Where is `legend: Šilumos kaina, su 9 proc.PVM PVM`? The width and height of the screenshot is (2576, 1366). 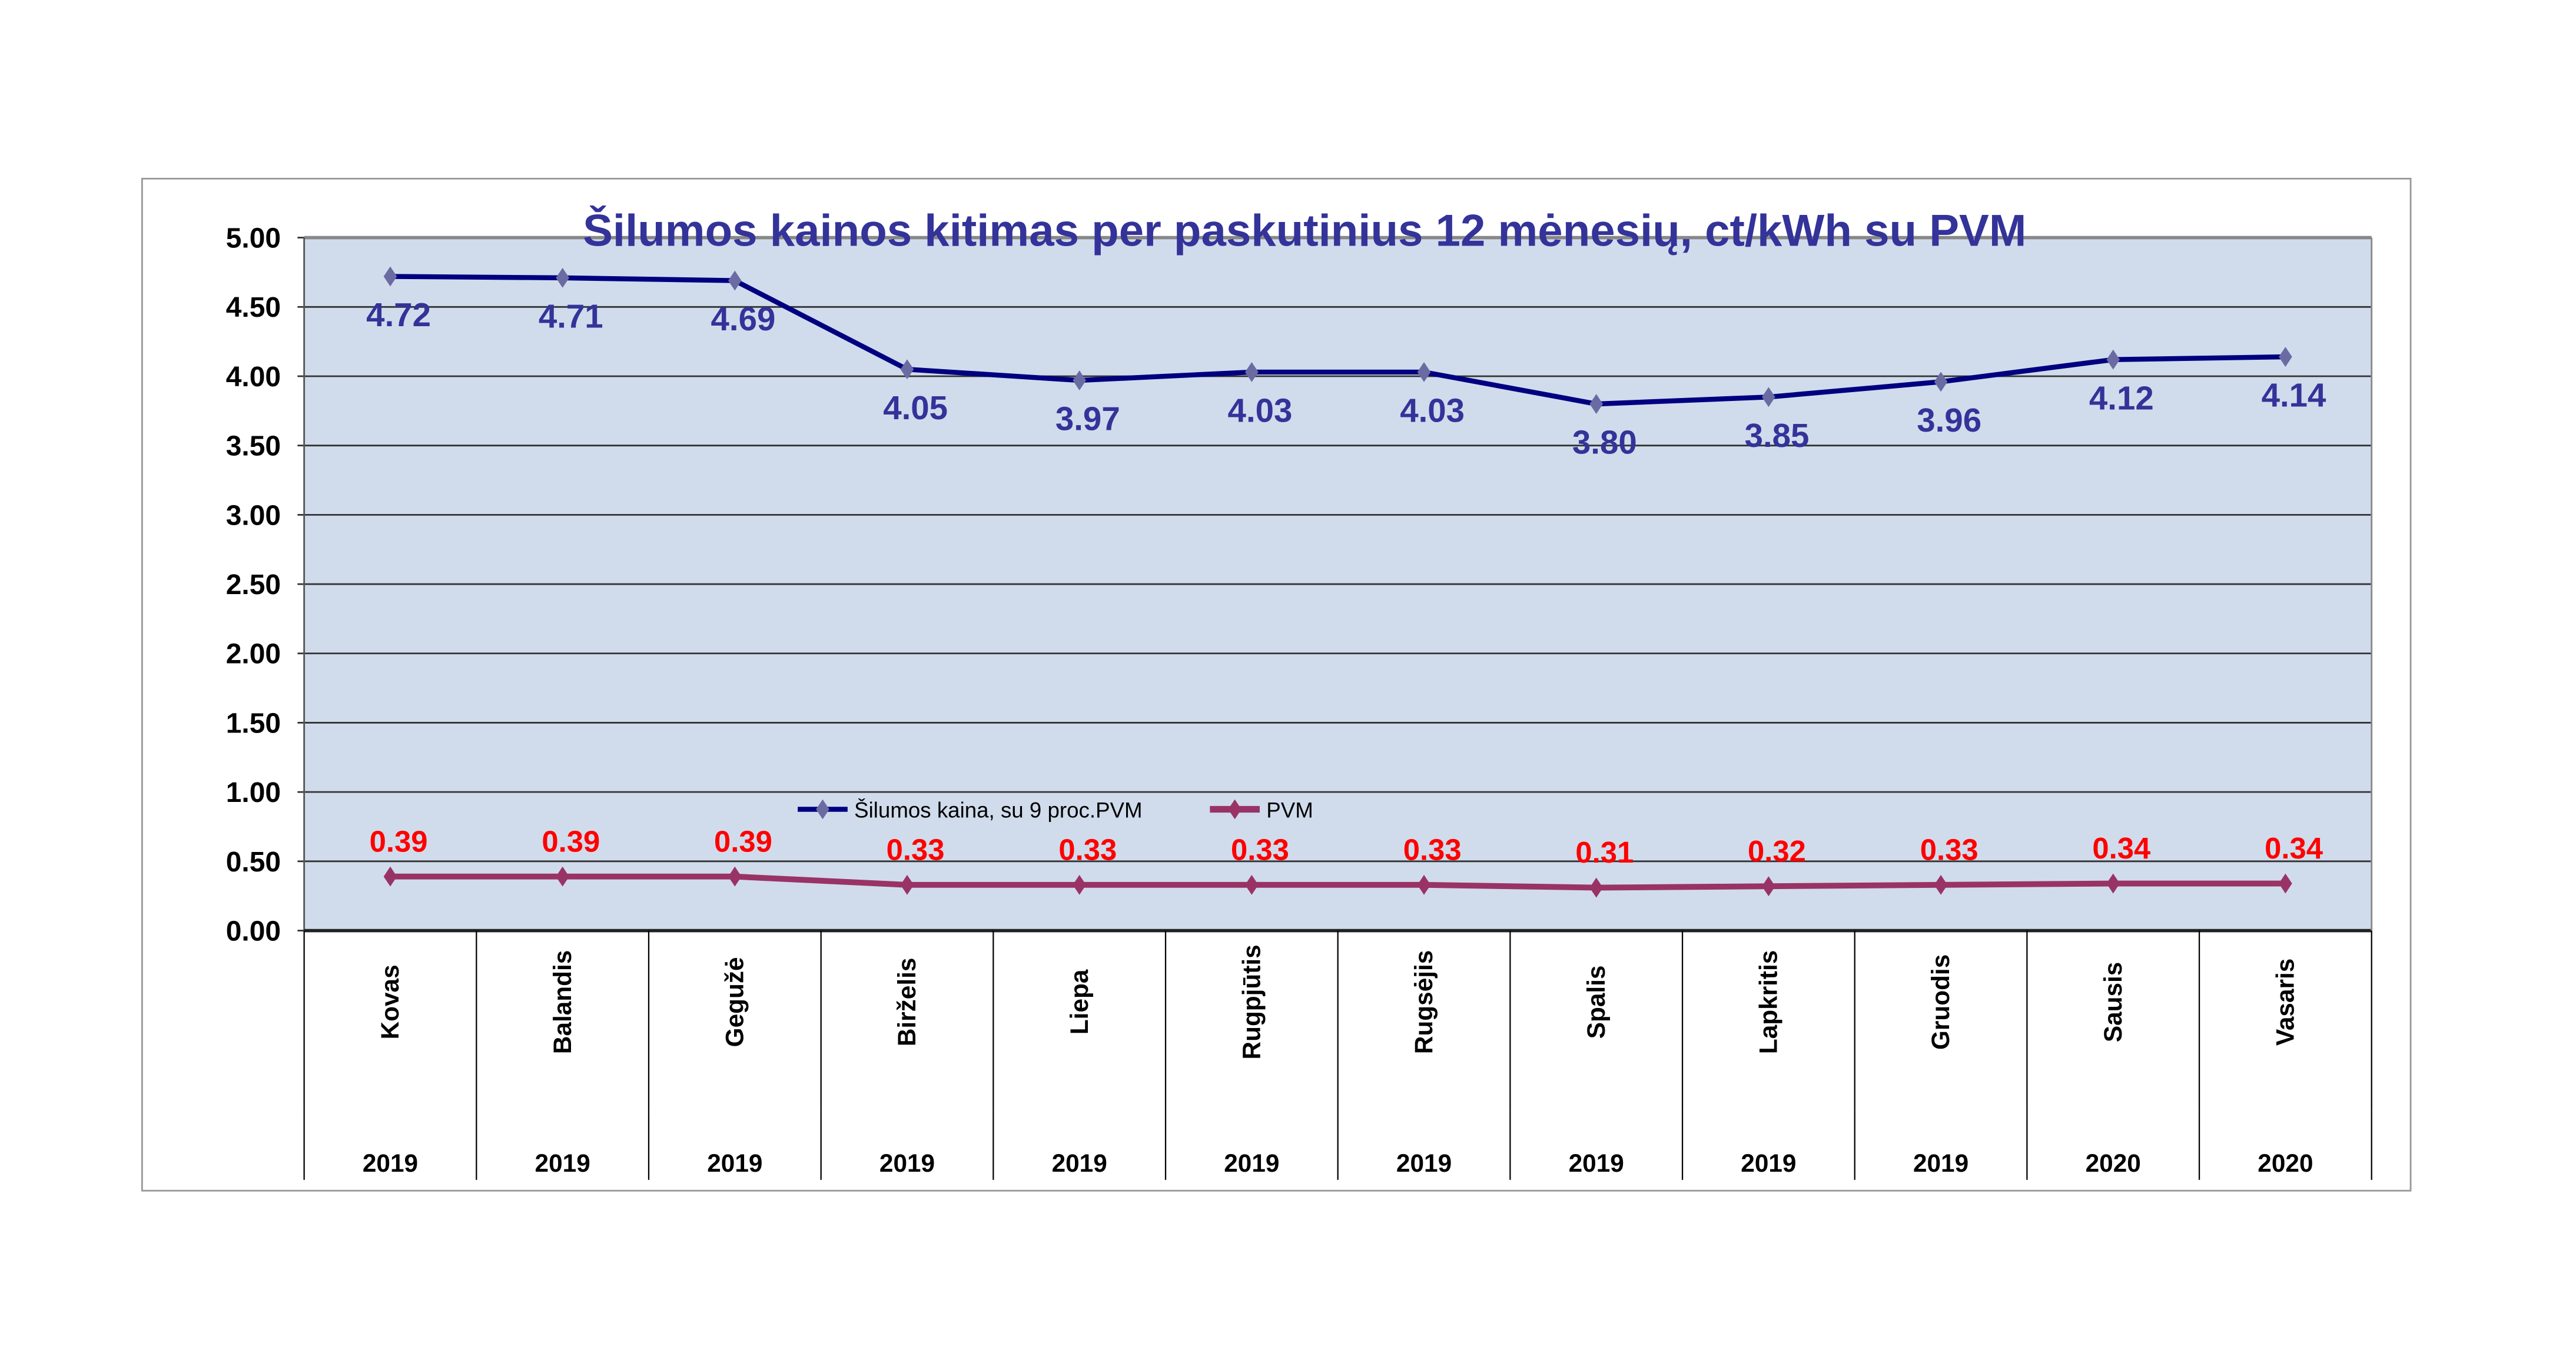 legend: Šilumos kaina, su 9 proc.PVM PVM is located at coordinates (1055, 810).